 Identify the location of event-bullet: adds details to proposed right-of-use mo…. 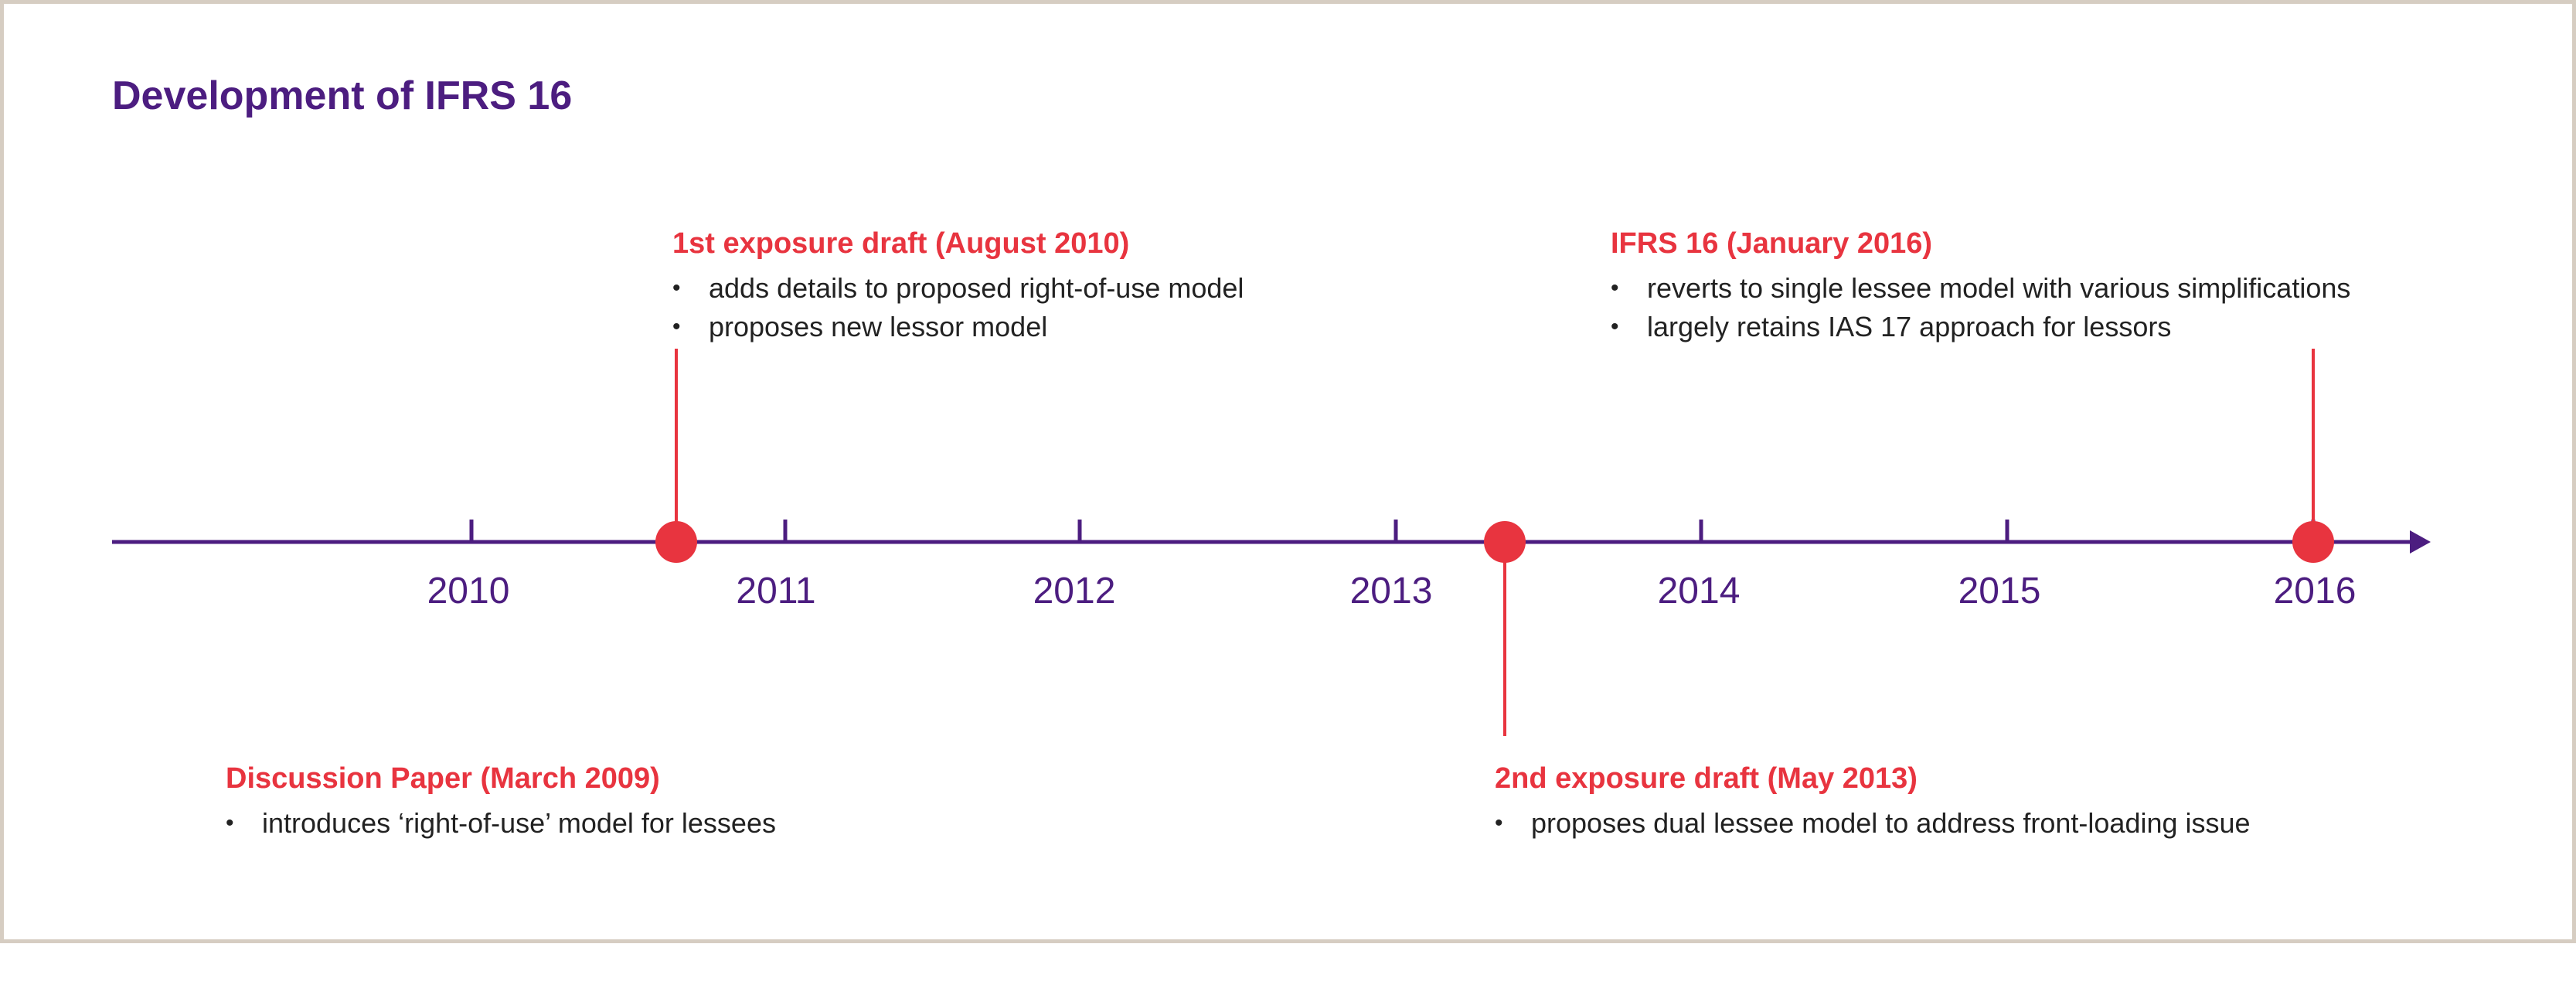
(958, 288).